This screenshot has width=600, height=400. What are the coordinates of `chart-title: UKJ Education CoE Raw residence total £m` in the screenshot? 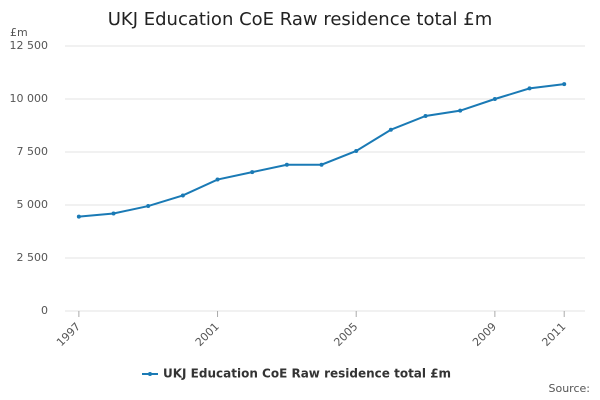 It's located at (300, 19).